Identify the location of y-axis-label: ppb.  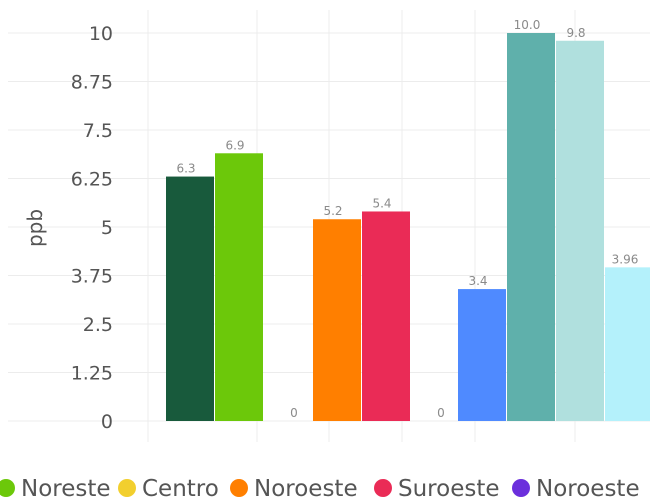
(35, 228).